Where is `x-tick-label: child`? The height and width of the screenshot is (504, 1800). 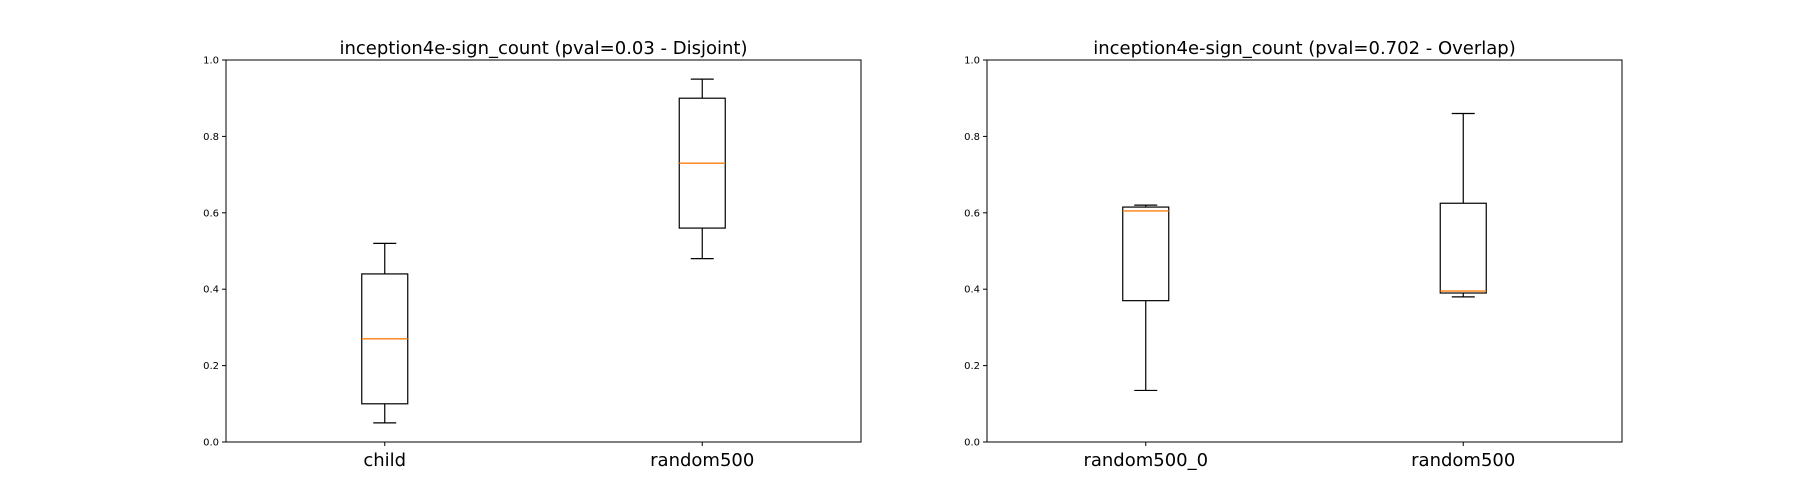 x-tick-label: child is located at coordinates (384, 460).